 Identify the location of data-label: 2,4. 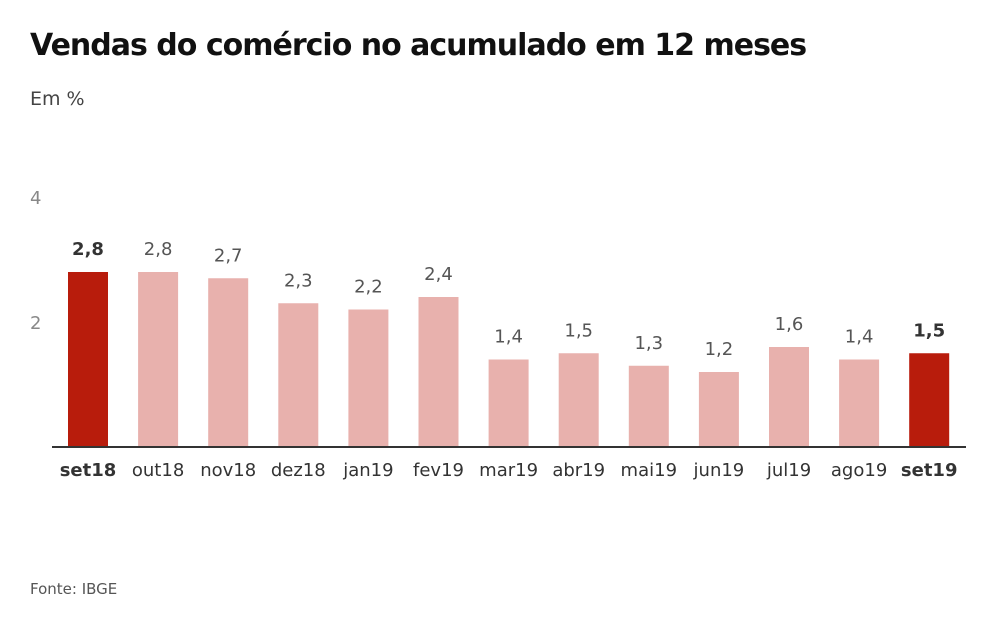
(438, 274).